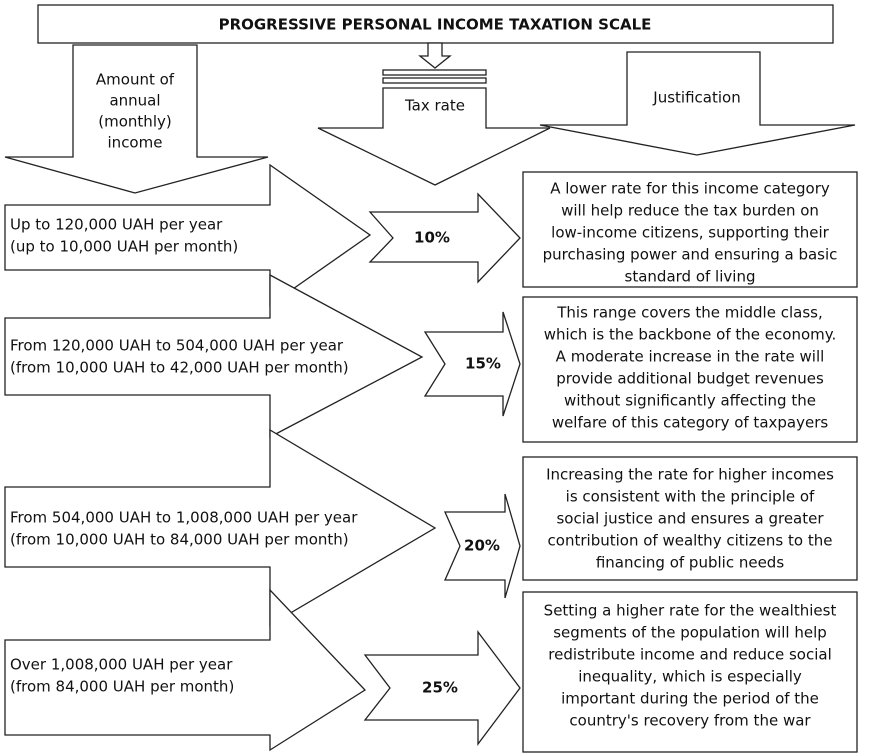 This screenshot has height=755, width=870. What do you see at coordinates (690, 335) in the screenshot?
I see `justification-text: which is the backbone of the economy.` at bounding box center [690, 335].